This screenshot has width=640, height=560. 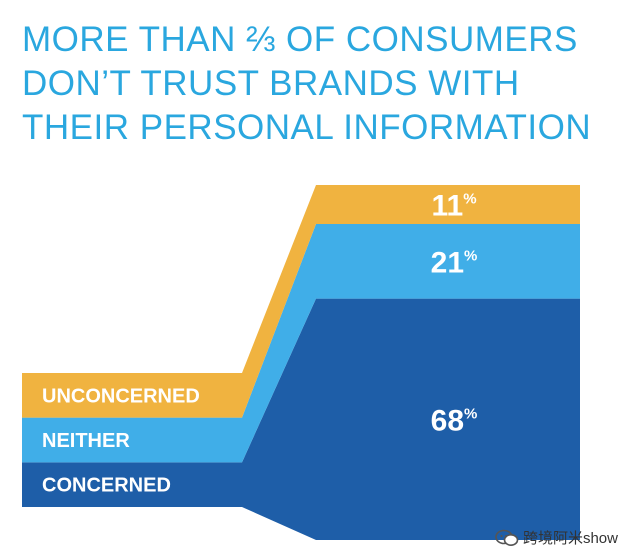 I want to click on watermark-text: 跨境阿米show, so click(x=570, y=538).